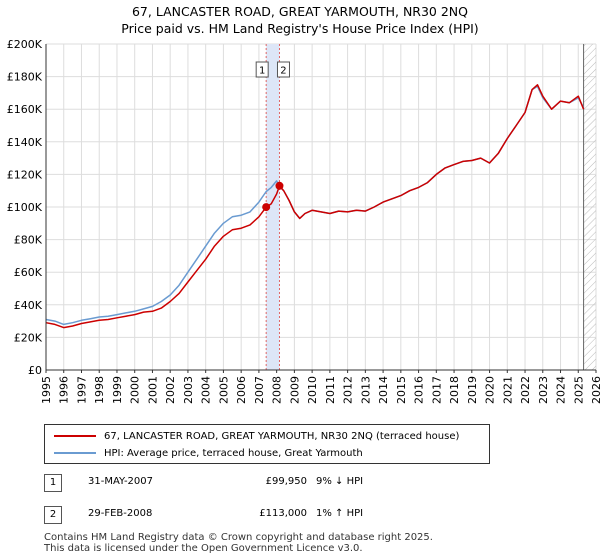 The height and width of the screenshot is (560, 600). I want to click on x-tick-label: 2006, so click(241, 390).